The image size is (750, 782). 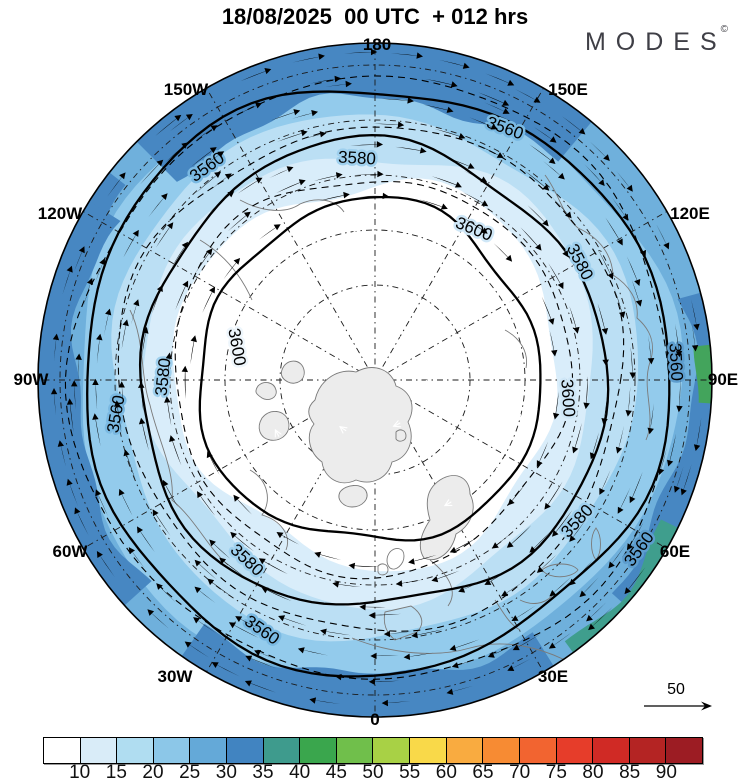 I want to click on colorbar-tick-10: 10, so click(x=80, y=772).